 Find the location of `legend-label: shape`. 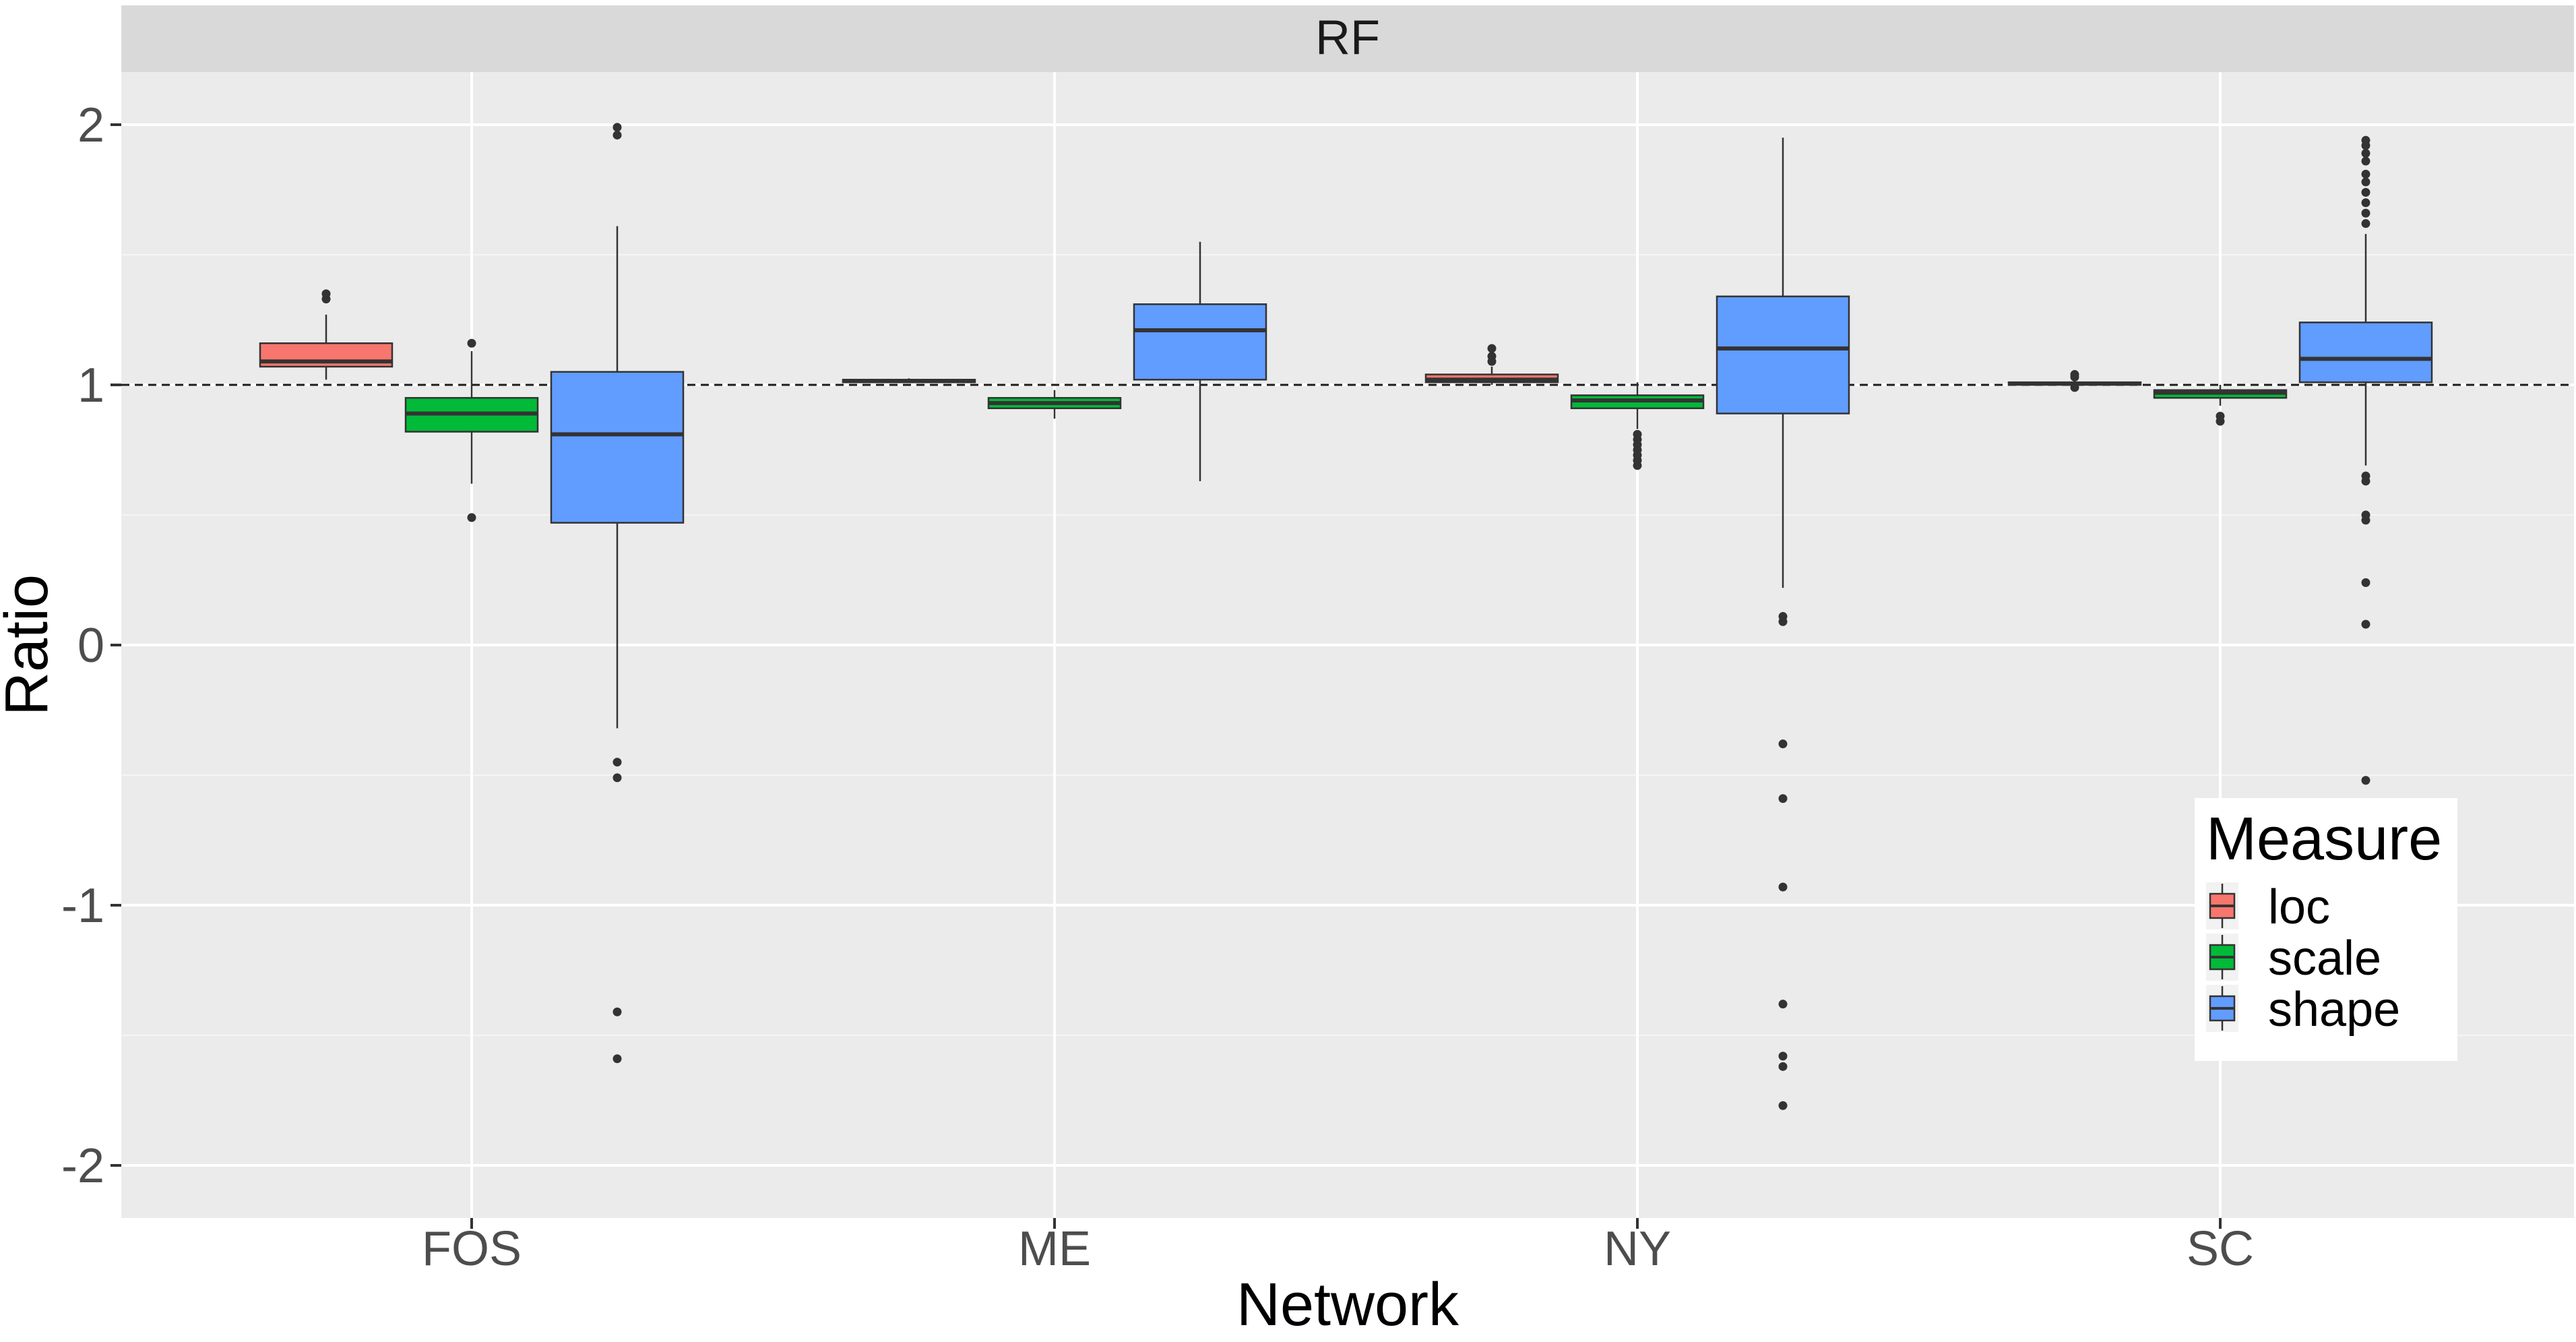

legend-label: shape is located at coordinates (2334, 1010).